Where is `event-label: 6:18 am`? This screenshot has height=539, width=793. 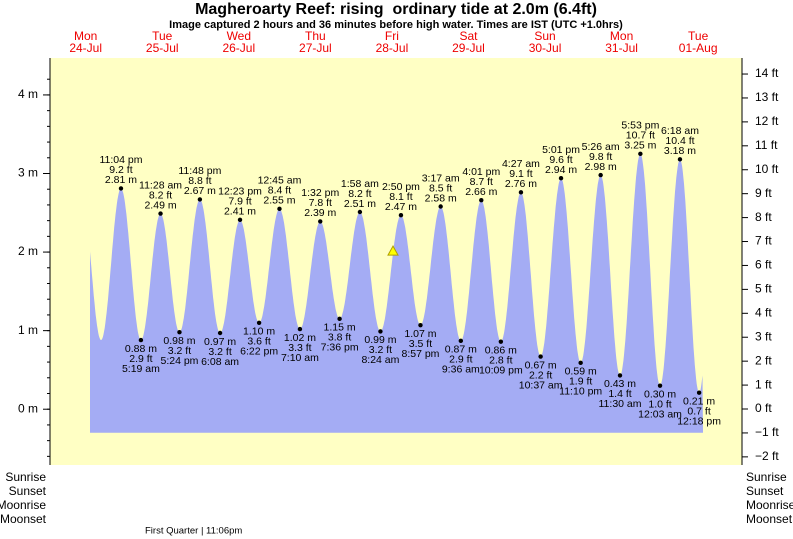 event-label: 6:18 am is located at coordinates (680, 131).